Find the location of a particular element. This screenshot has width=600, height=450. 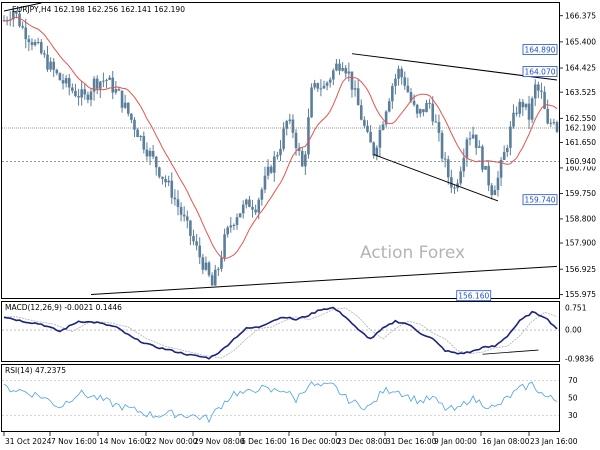

y-tick-label: 163.525 is located at coordinates (580, 92).